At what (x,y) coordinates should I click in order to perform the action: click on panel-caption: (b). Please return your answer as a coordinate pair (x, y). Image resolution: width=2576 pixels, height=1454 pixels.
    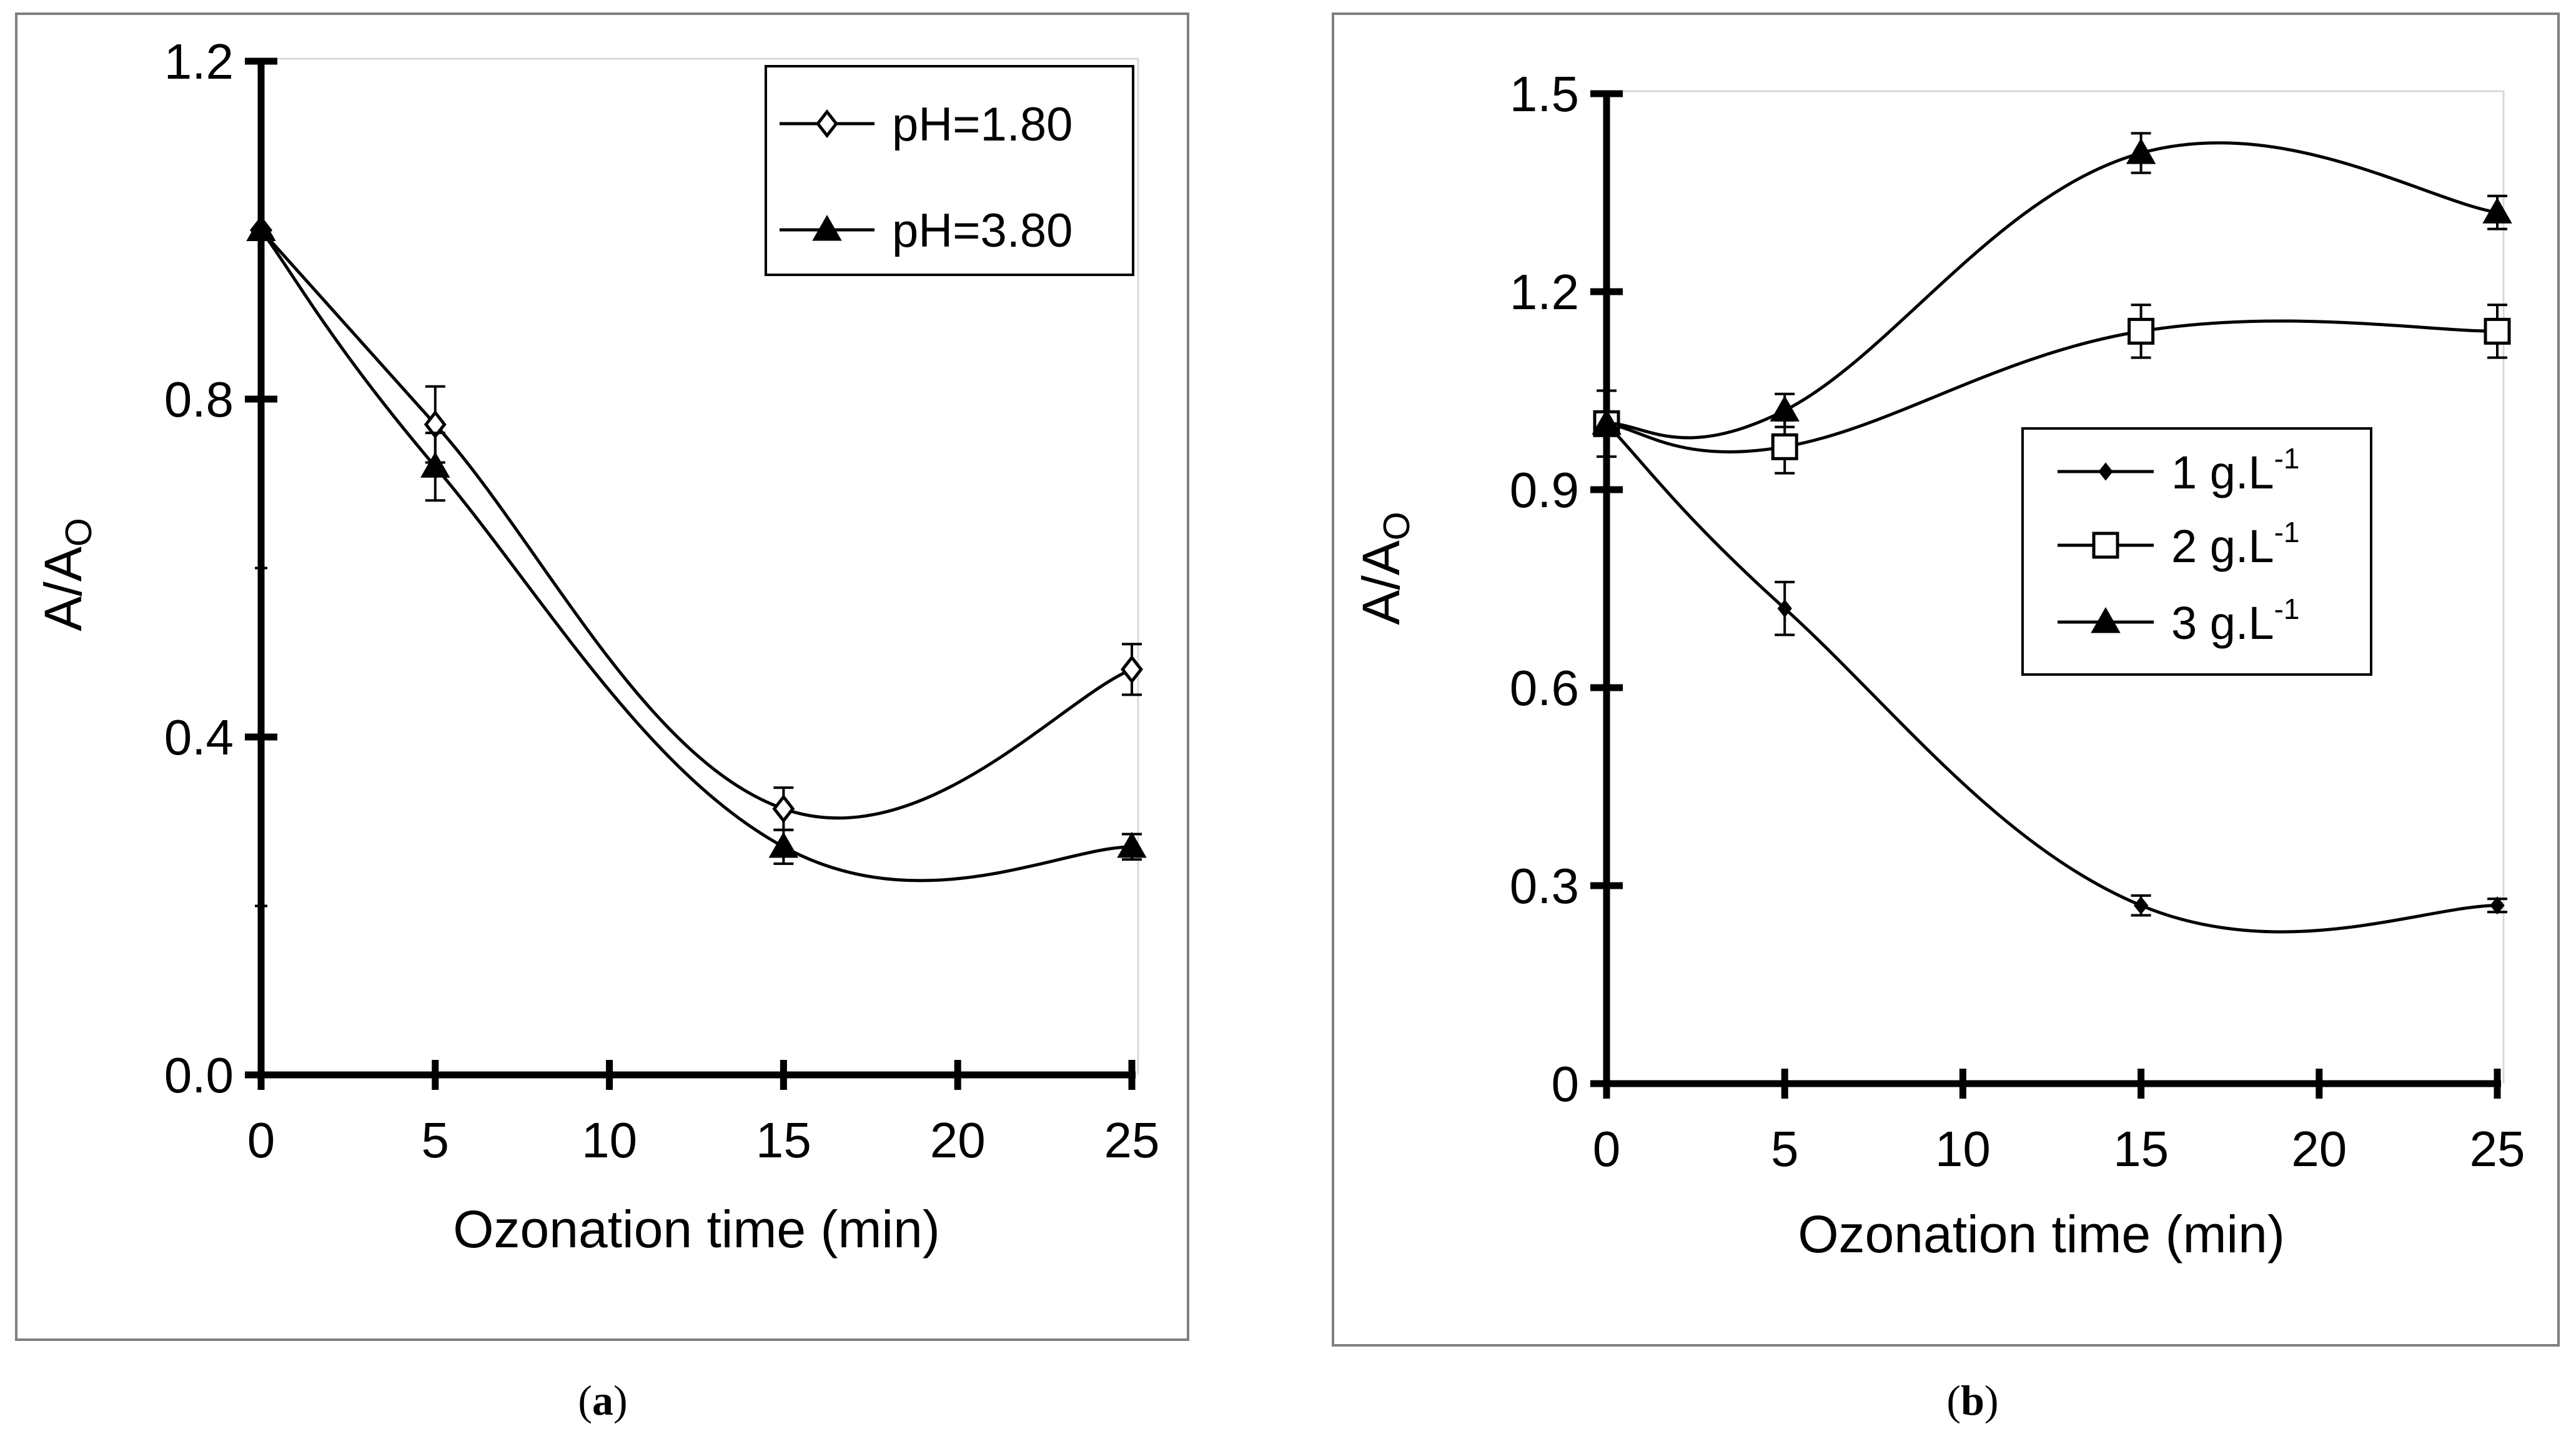
    Looking at the image, I should click on (1972, 1400).